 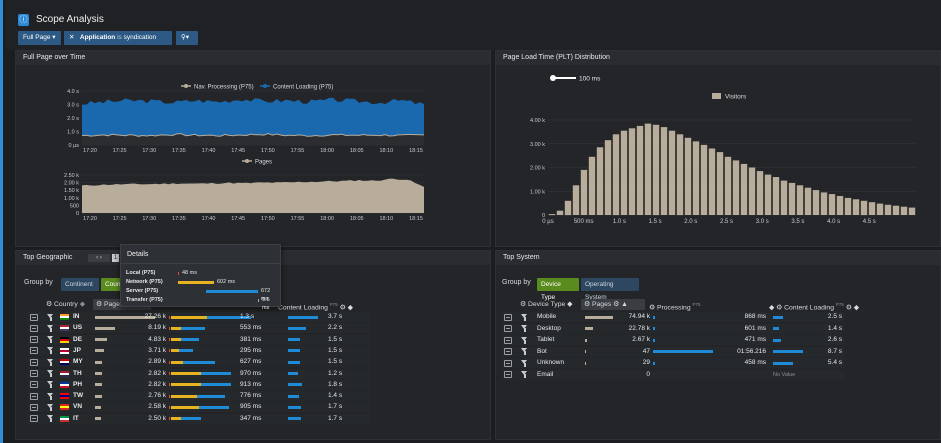 I want to click on table-row: TW 2.76 k 776 ms 1.4 s, so click(x=199, y=396).